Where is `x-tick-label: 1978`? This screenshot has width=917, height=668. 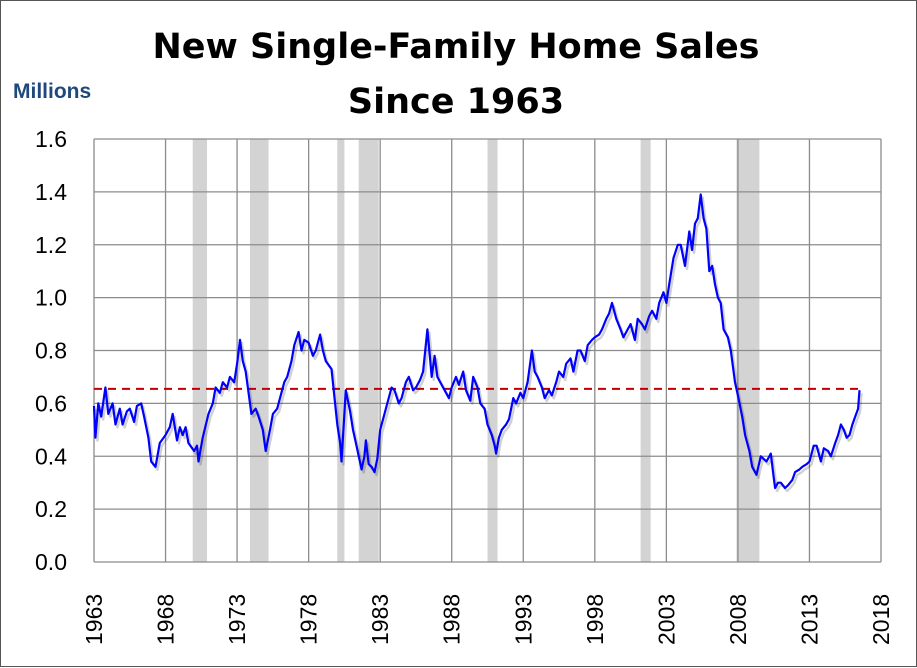
x-tick-label: 1978 is located at coordinates (309, 619).